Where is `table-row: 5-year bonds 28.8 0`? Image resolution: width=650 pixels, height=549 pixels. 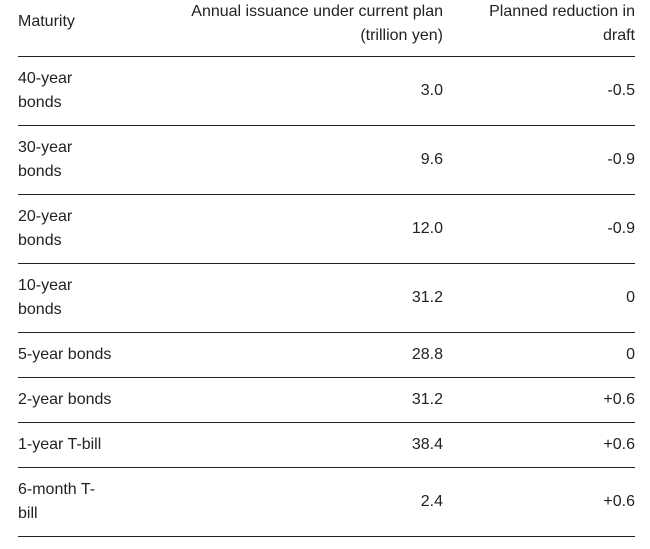
table-row: 5-year bonds 28.8 0 is located at coordinates (326, 354).